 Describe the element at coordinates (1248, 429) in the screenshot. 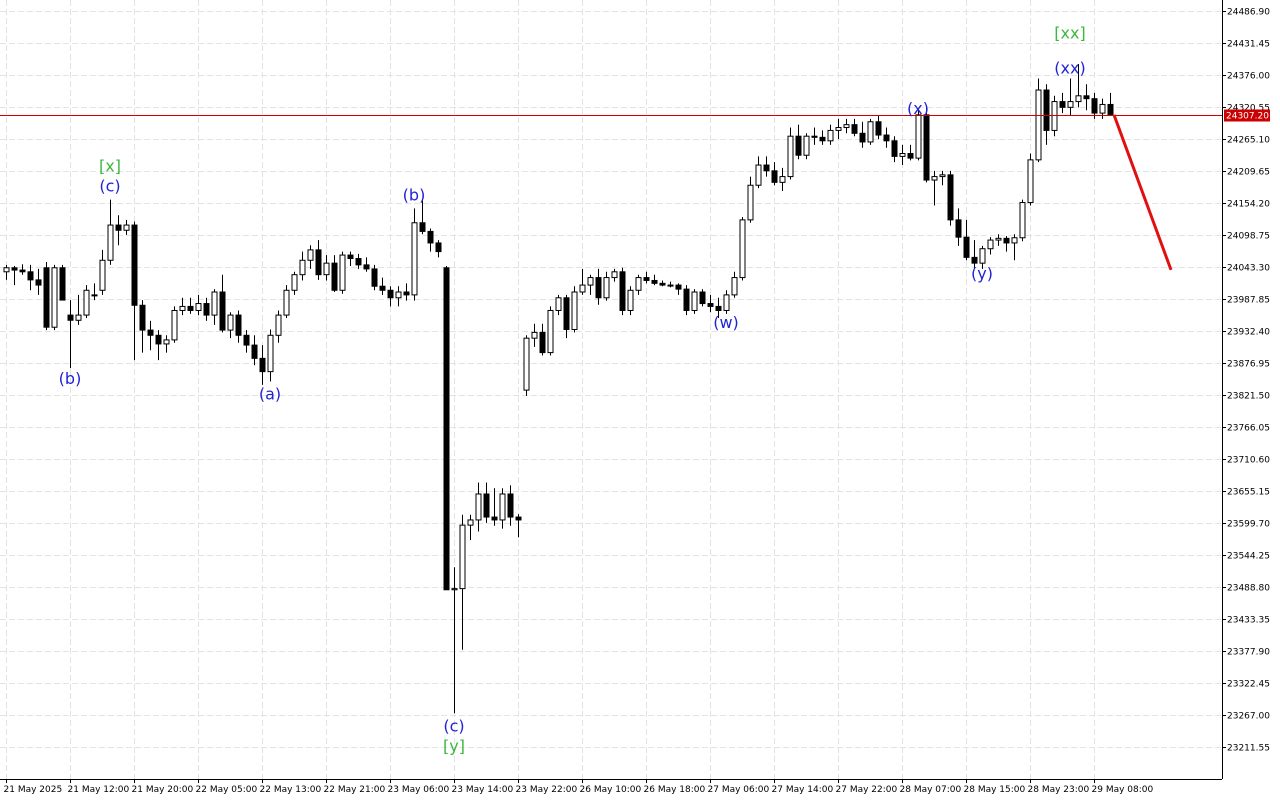

I see `y-tick-label: 23766.05` at that location.